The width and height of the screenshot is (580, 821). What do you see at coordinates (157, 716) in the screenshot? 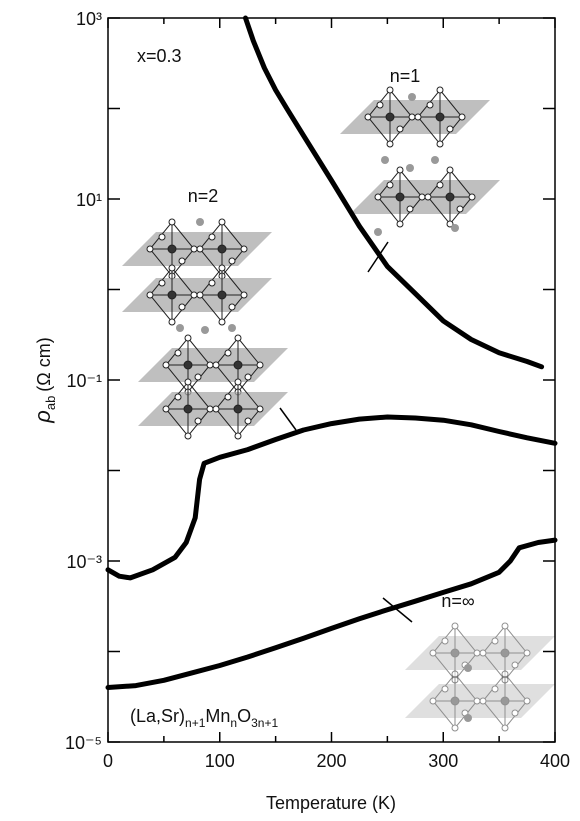
I see `formula-text: (La,Sr)` at bounding box center [157, 716].